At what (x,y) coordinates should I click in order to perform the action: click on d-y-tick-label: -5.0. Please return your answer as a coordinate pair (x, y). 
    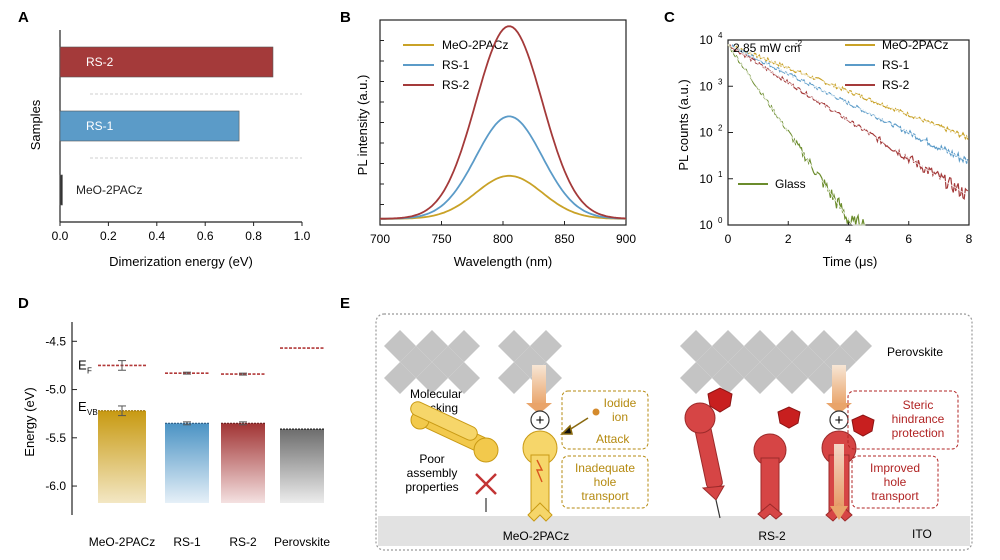
    Looking at the image, I should click on (55, 390).